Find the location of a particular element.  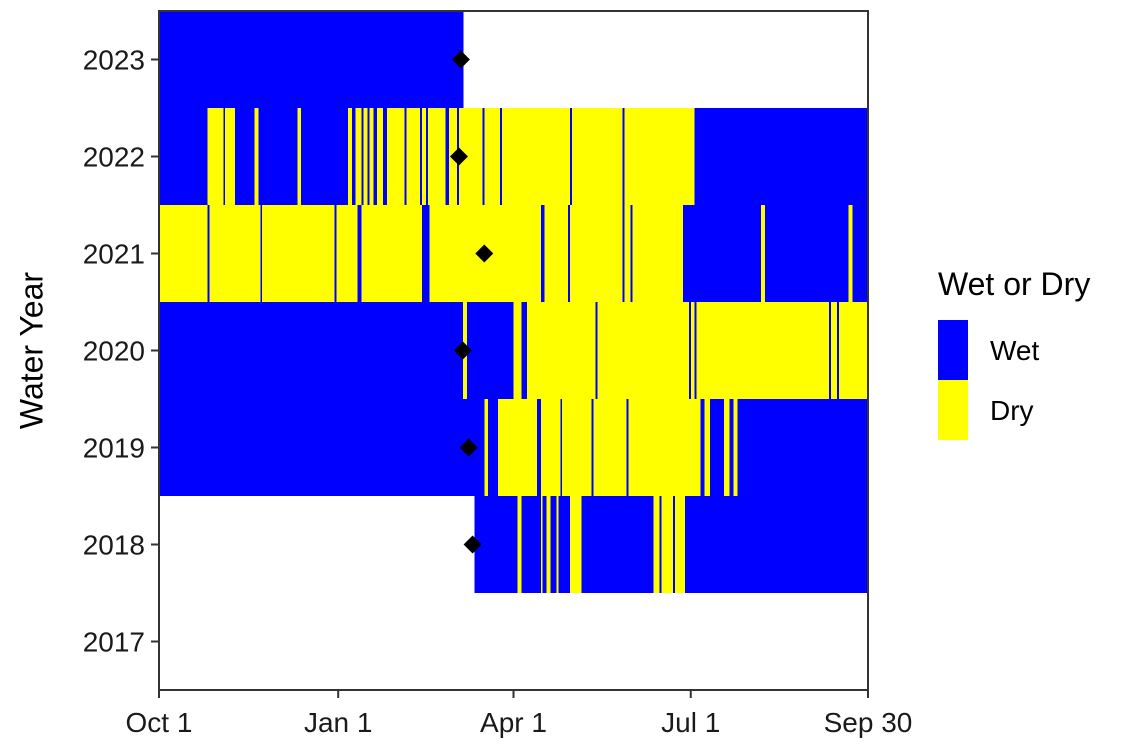

marker-2019 is located at coordinates (468, 447).